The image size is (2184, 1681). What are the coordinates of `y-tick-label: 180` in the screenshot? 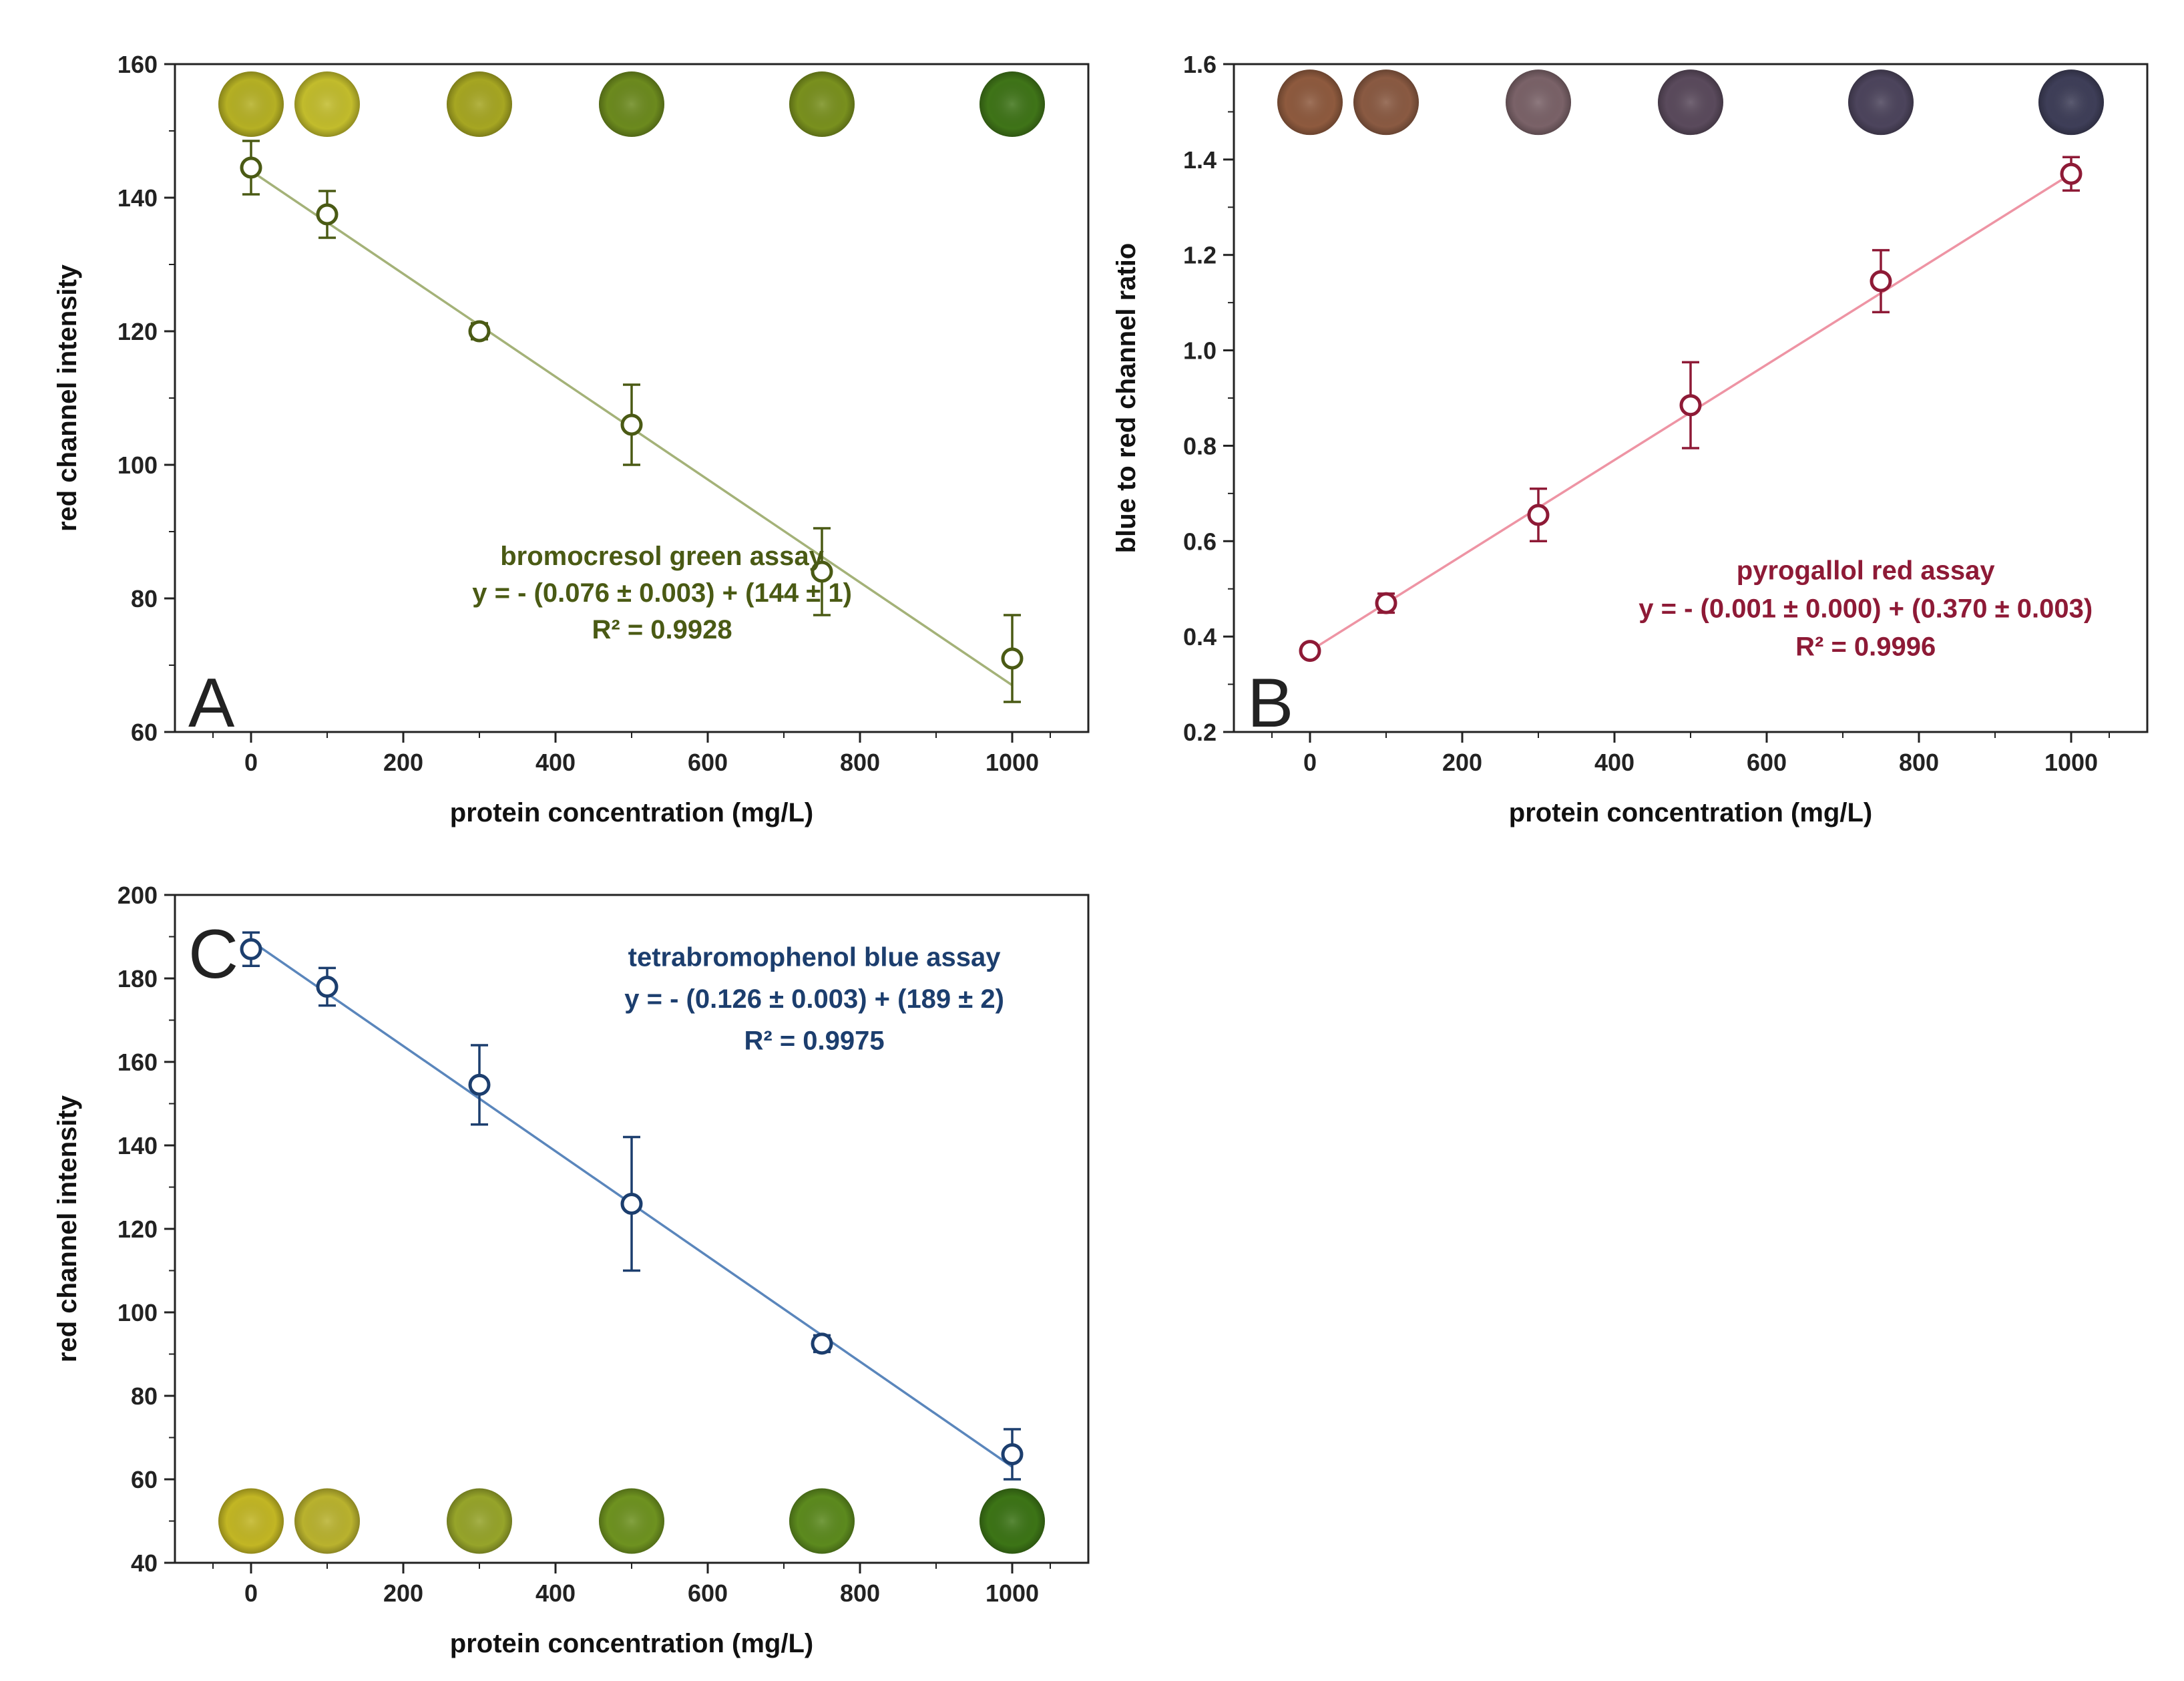 It's located at (138, 978).